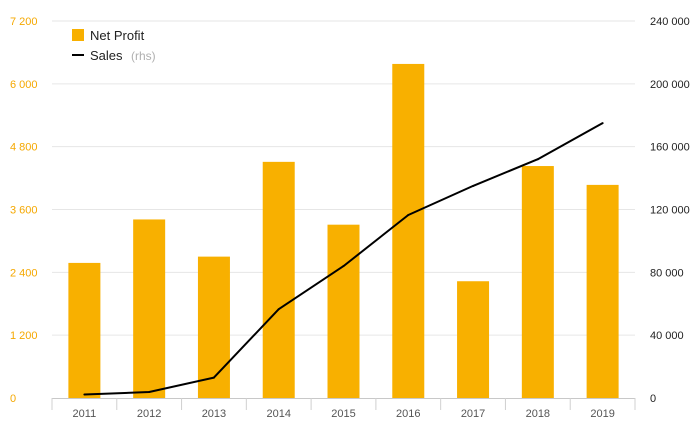  What do you see at coordinates (667, 336) in the screenshot?
I see `y-right-tick-label: 40 000` at bounding box center [667, 336].